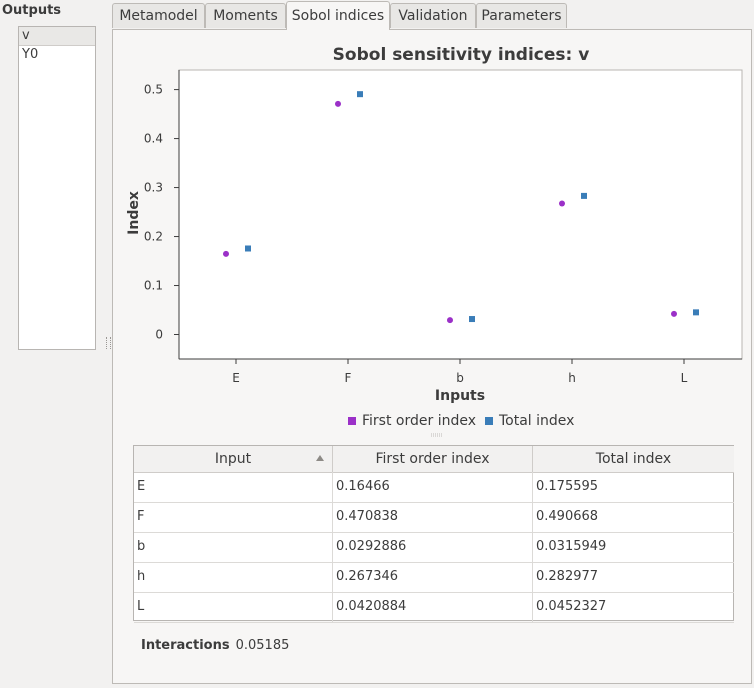  Describe the element at coordinates (233, 607) in the screenshot. I see `cell-input: L` at that location.